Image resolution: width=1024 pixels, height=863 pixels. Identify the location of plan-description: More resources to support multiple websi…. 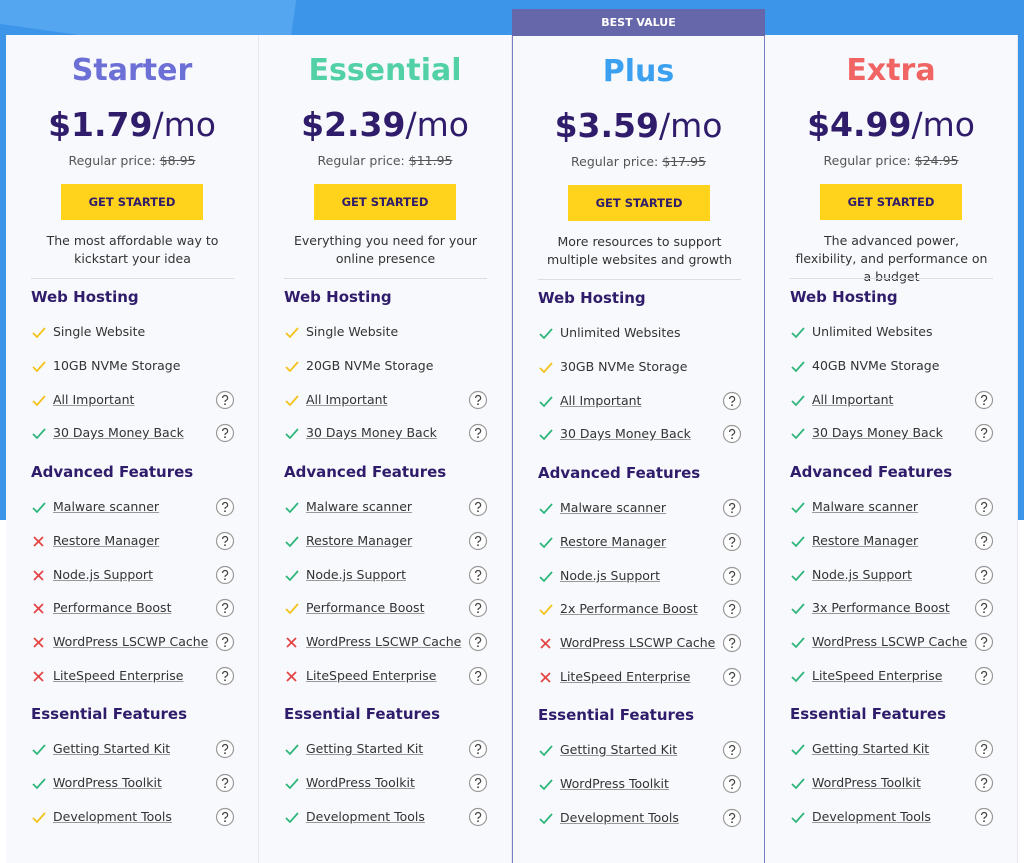
(639, 250).